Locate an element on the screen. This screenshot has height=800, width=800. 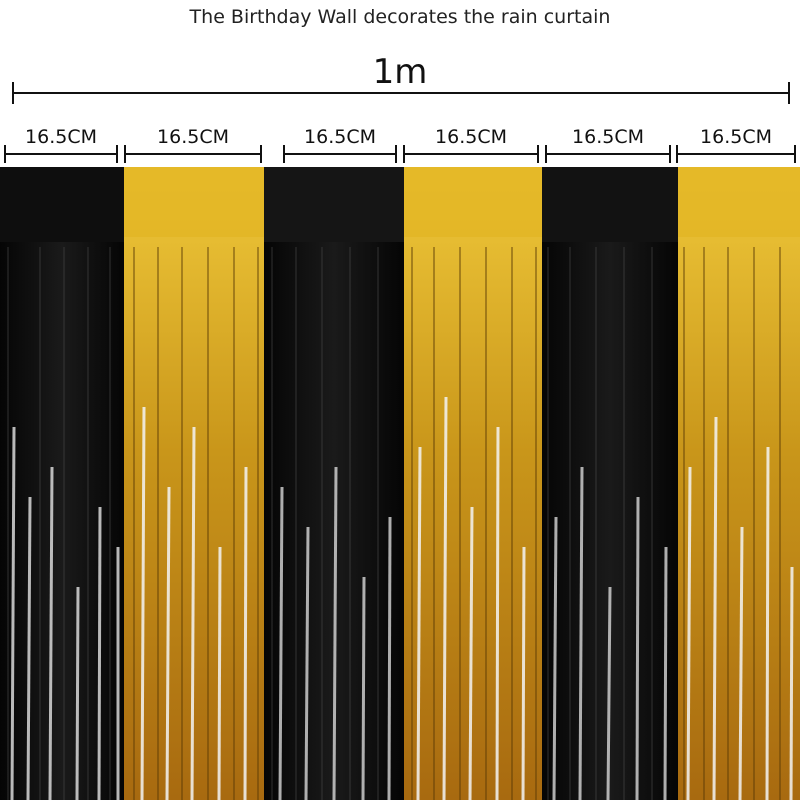
panel-dimension-3: 16.5CM is located at coordinates (340, 146).